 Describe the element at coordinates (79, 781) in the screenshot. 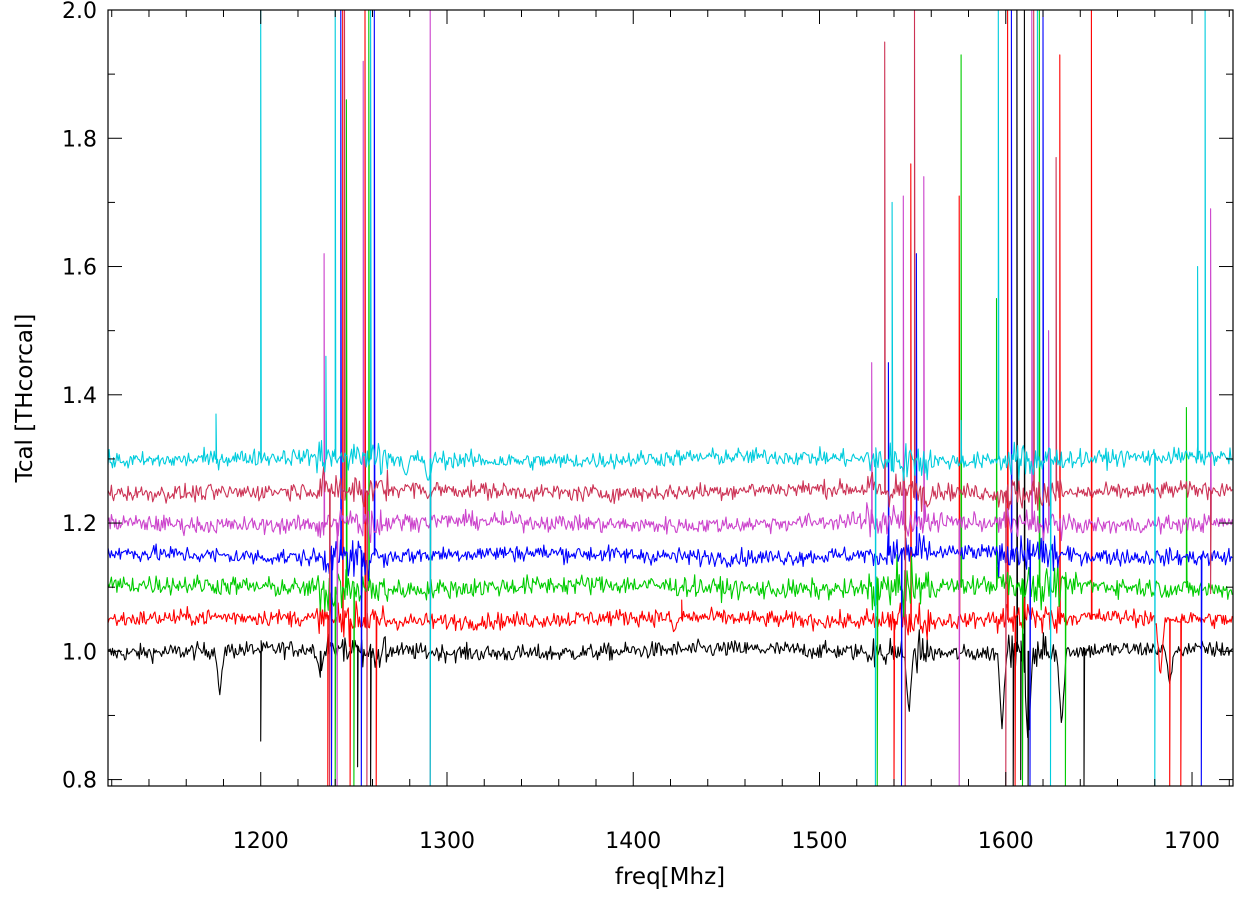

I see `y-tick-label: 0.8` at that location.